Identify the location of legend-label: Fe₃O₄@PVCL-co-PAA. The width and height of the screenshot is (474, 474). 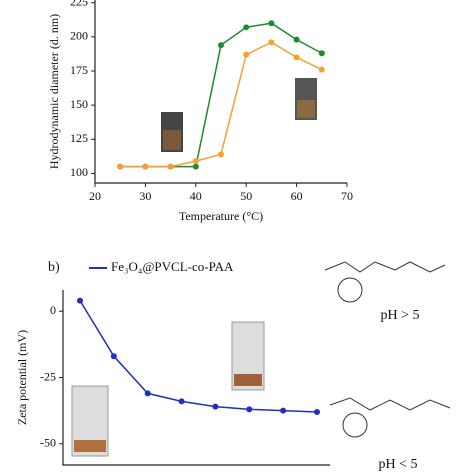
(172, 266).